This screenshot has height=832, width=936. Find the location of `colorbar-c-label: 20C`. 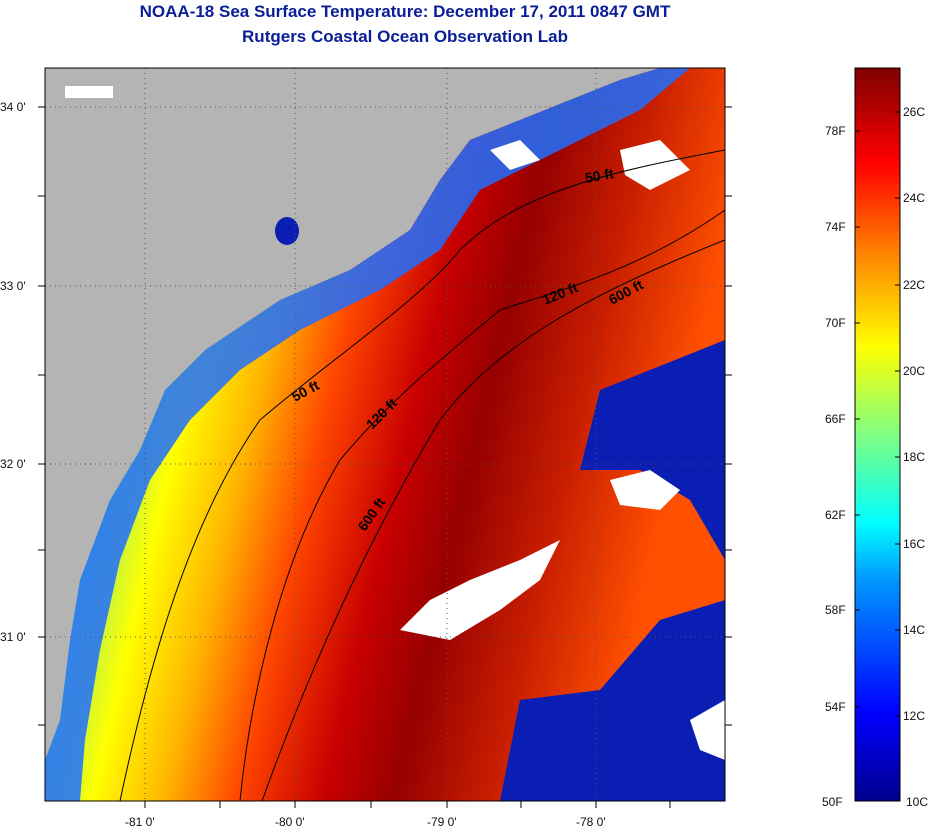

colorbar-c-label: 20C is located at coordinates (914, 371).